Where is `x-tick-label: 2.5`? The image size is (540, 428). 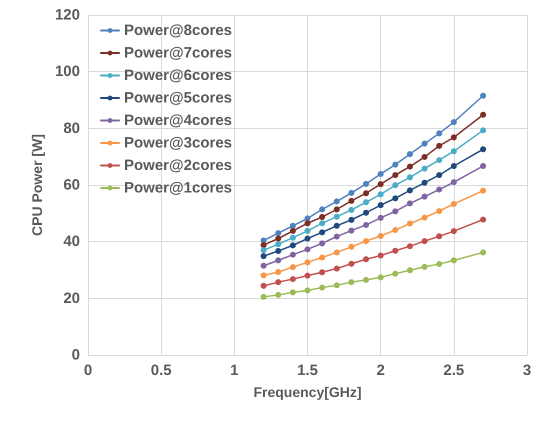 x-tick-label: 2.5 is located at coordinates (453, 370).